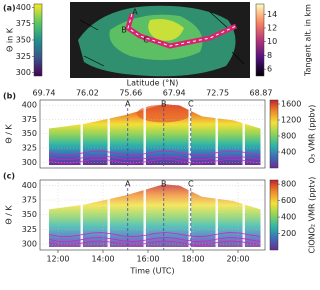 The width and height of the screenshot is (320, 290). Describe the element at coordinates (23, 56) in the screenshot. I see `colorbar-tick-label: 325` at that location.